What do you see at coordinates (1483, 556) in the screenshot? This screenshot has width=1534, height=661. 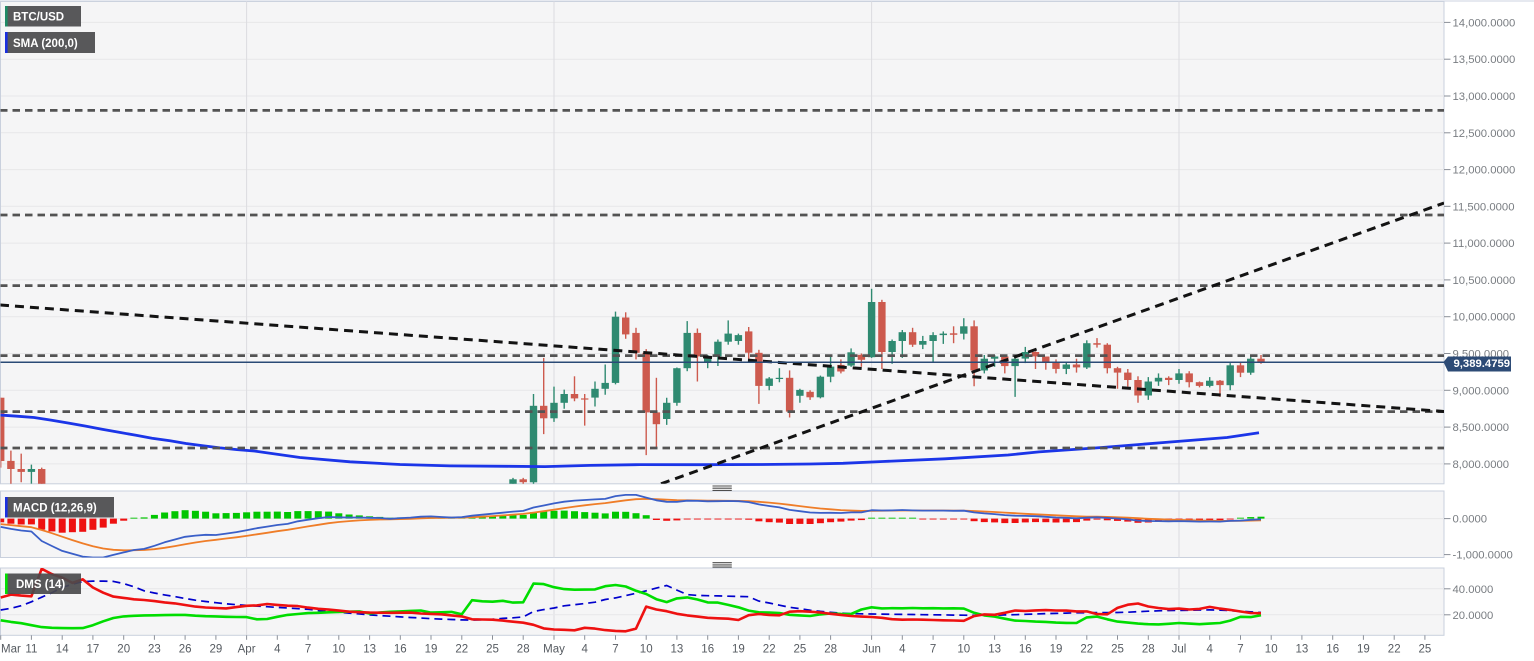 I see `svg-text: -1,000.0000` at bounding box center [1483, 556].